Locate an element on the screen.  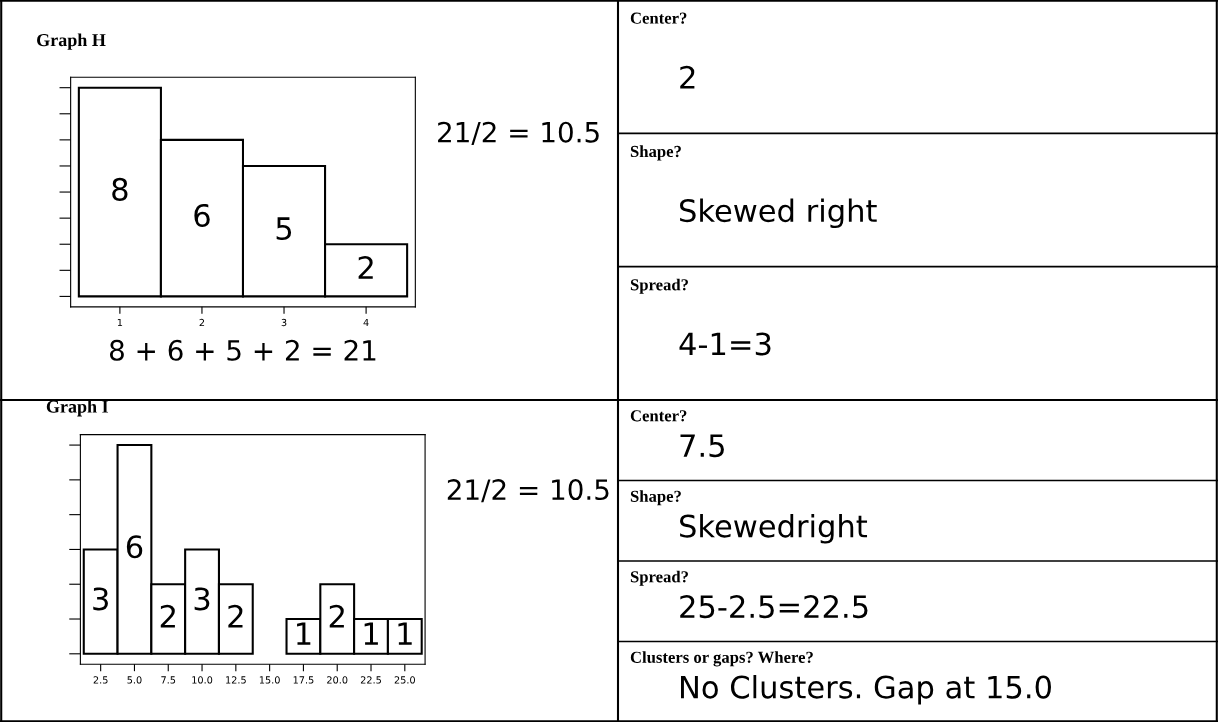
text: 2 is located at coordinates (687, 77).